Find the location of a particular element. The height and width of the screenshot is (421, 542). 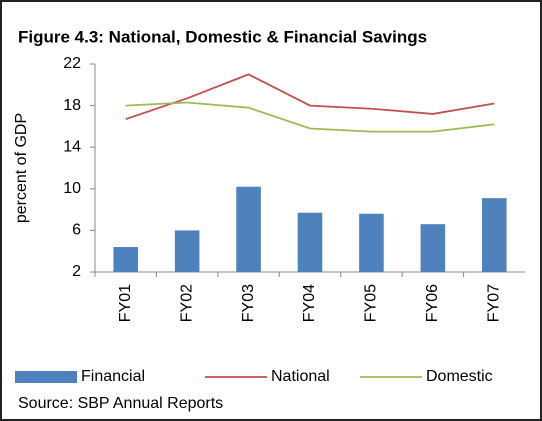

x-tick-label: FY03 is located at coordinates (248, 303).